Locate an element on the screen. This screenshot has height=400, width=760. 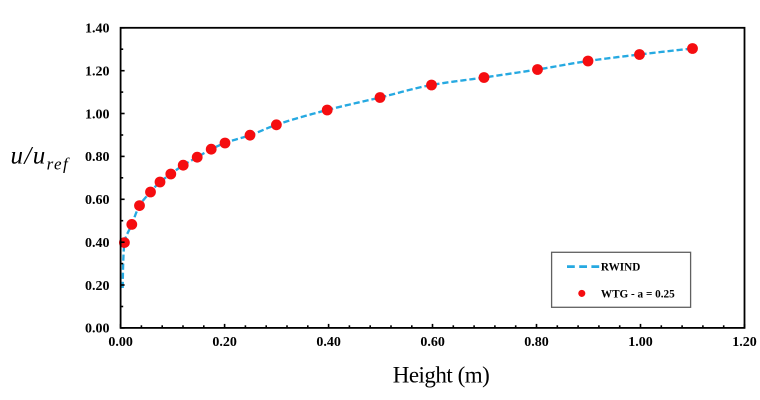
svg-text: RWIND is located at coordinates (620, 267).